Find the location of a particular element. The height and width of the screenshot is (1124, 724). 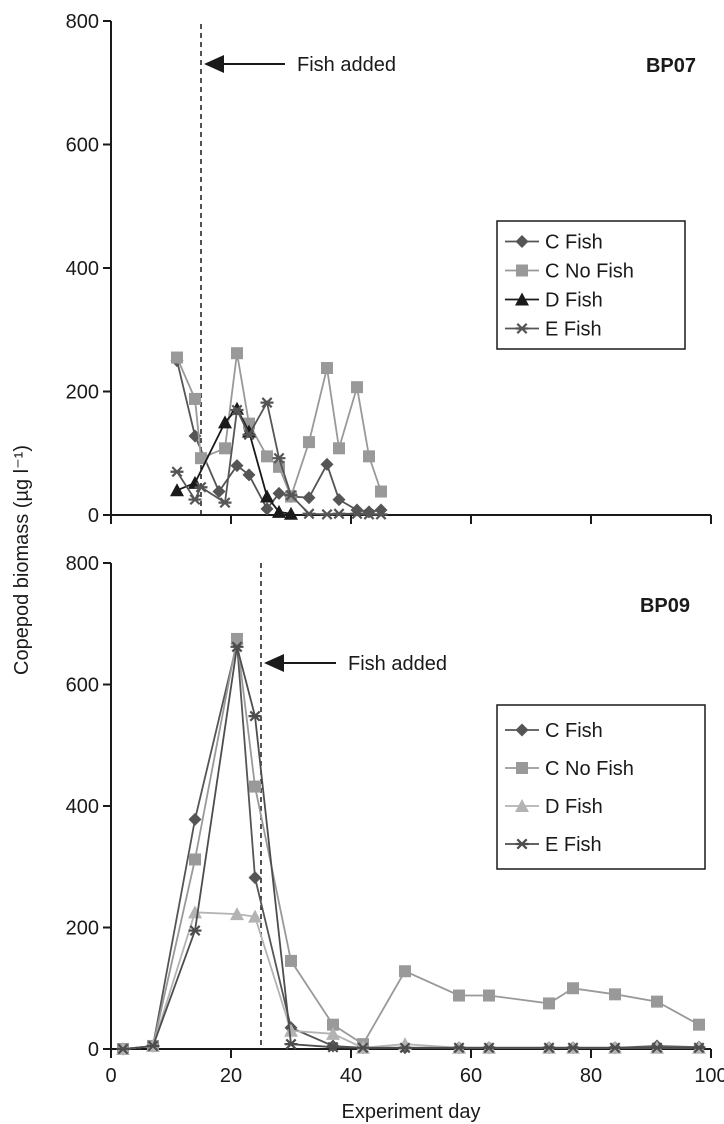

series-c-fish is located at coordinates (279, 436).